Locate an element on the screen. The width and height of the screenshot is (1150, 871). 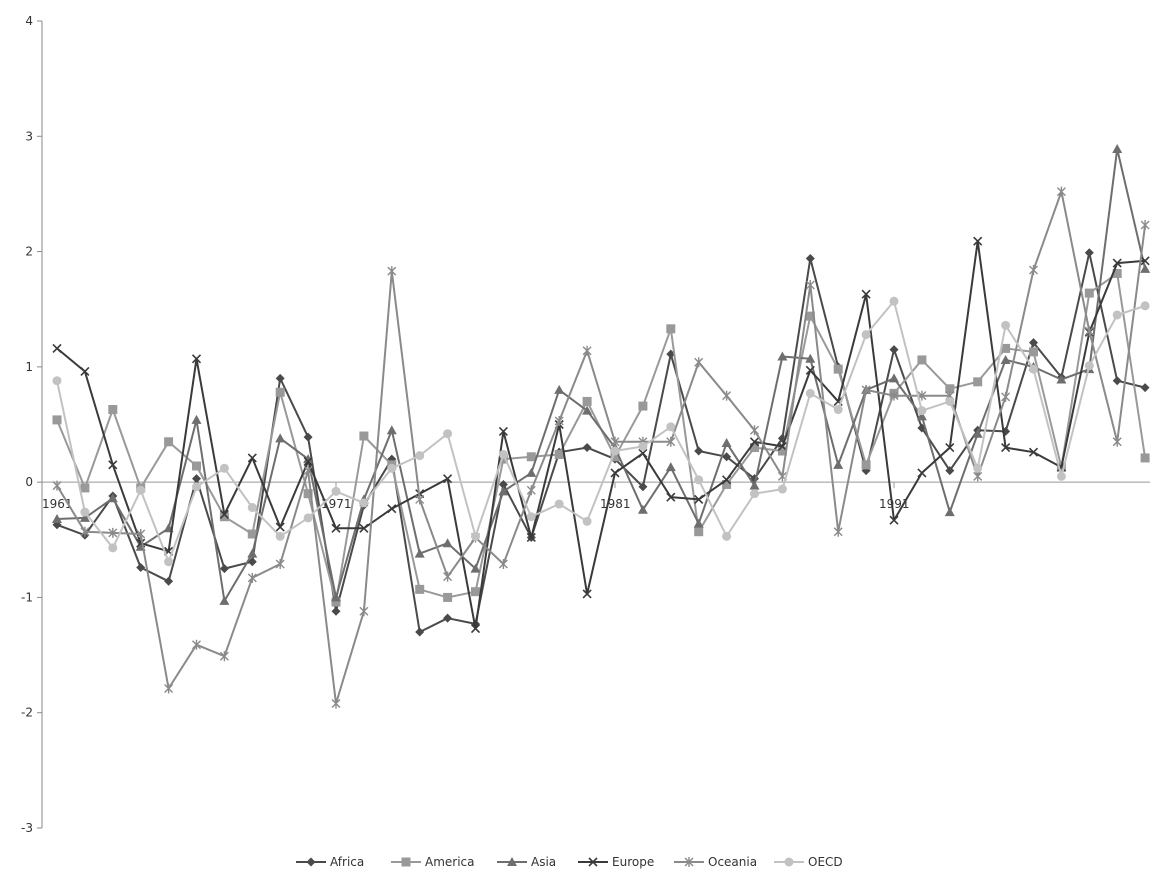
x-tick-label: 1991 is located at coordinates (894, 504).